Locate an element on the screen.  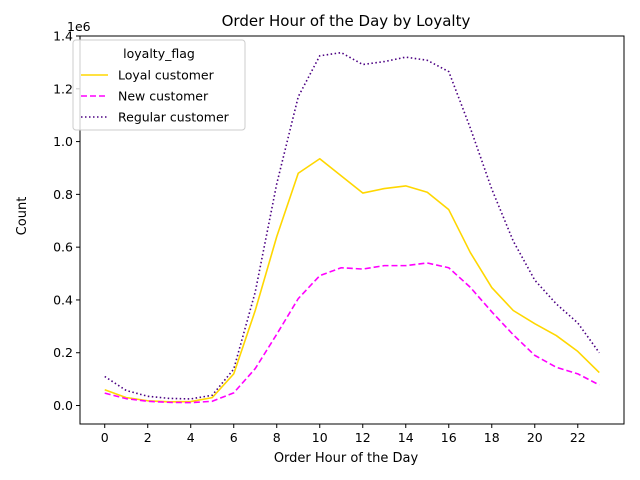
x-tick-label: 0 is located at coordinates (105, 437).